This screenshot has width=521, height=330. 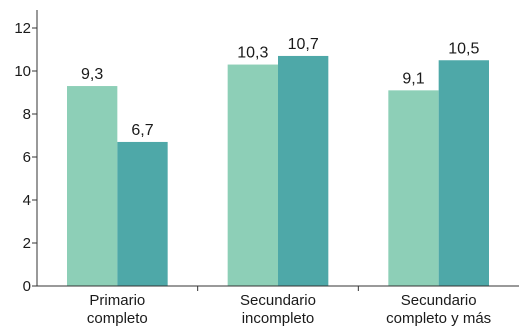 I want to click on data-label: 6,7, so click(x=142, y=130).